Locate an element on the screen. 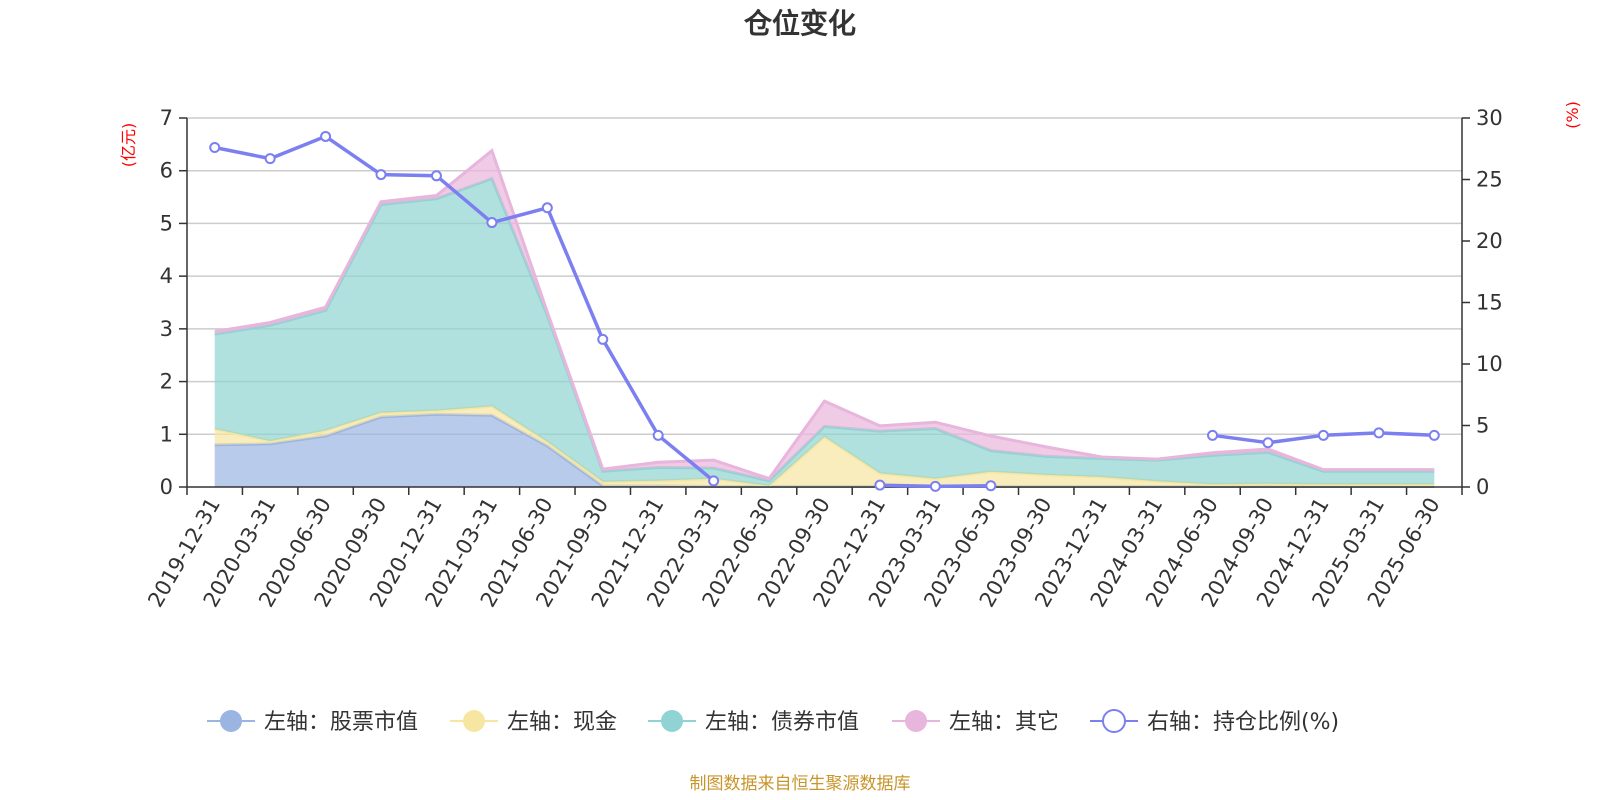 The height and width of the screenshot is (800, 1600). left-axis-tick-label: 1 is located at coordinates (166, 434).